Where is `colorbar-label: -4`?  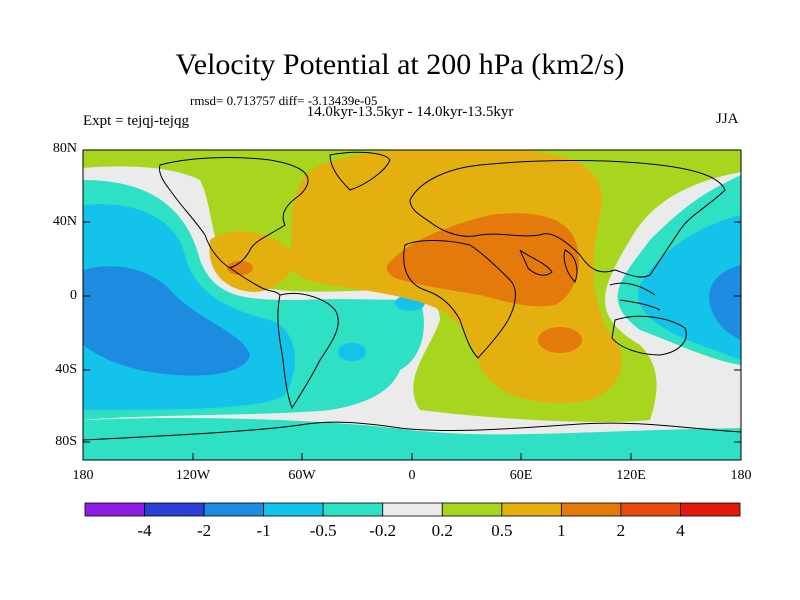 colorbar-label: -4 is located at coordinates (144, 530).